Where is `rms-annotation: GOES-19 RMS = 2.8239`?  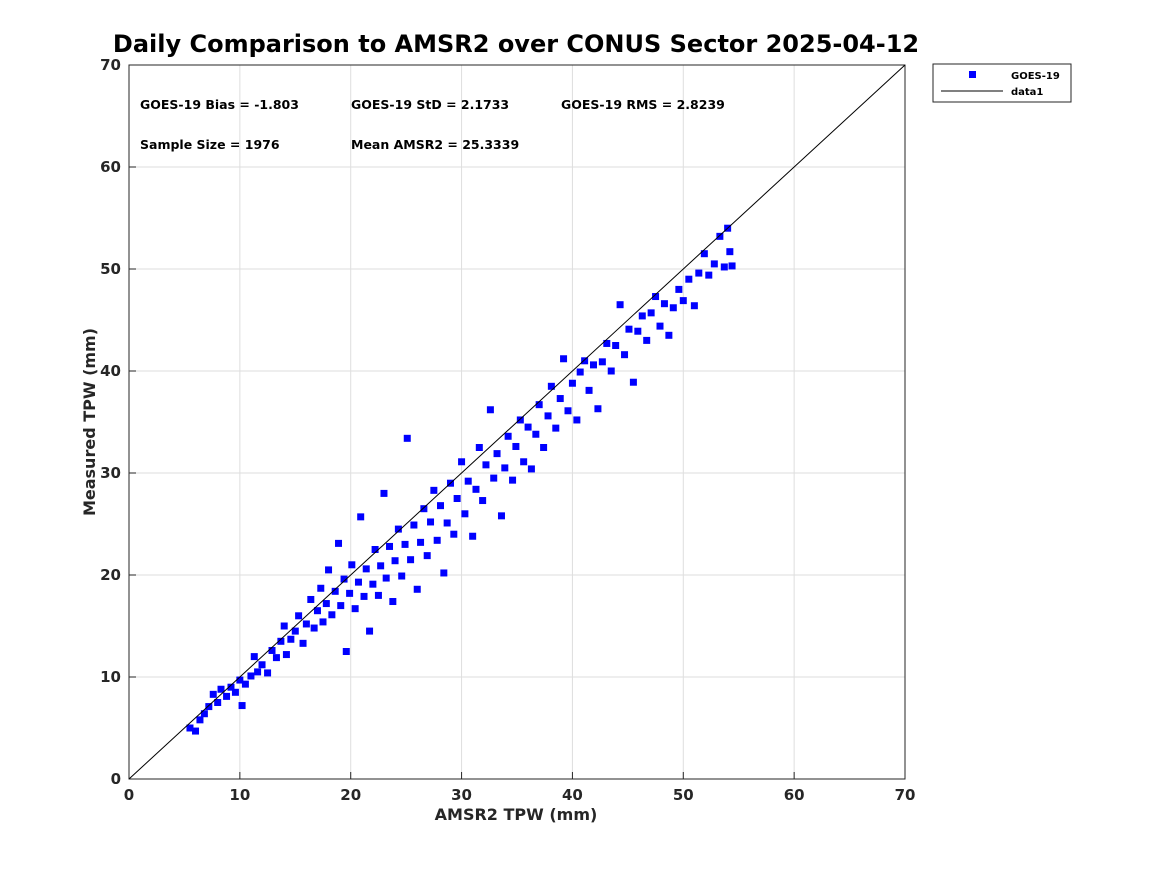 rms-annotation: GOES-19 RMS = 2.8239 is located at coordinates (643, 104).